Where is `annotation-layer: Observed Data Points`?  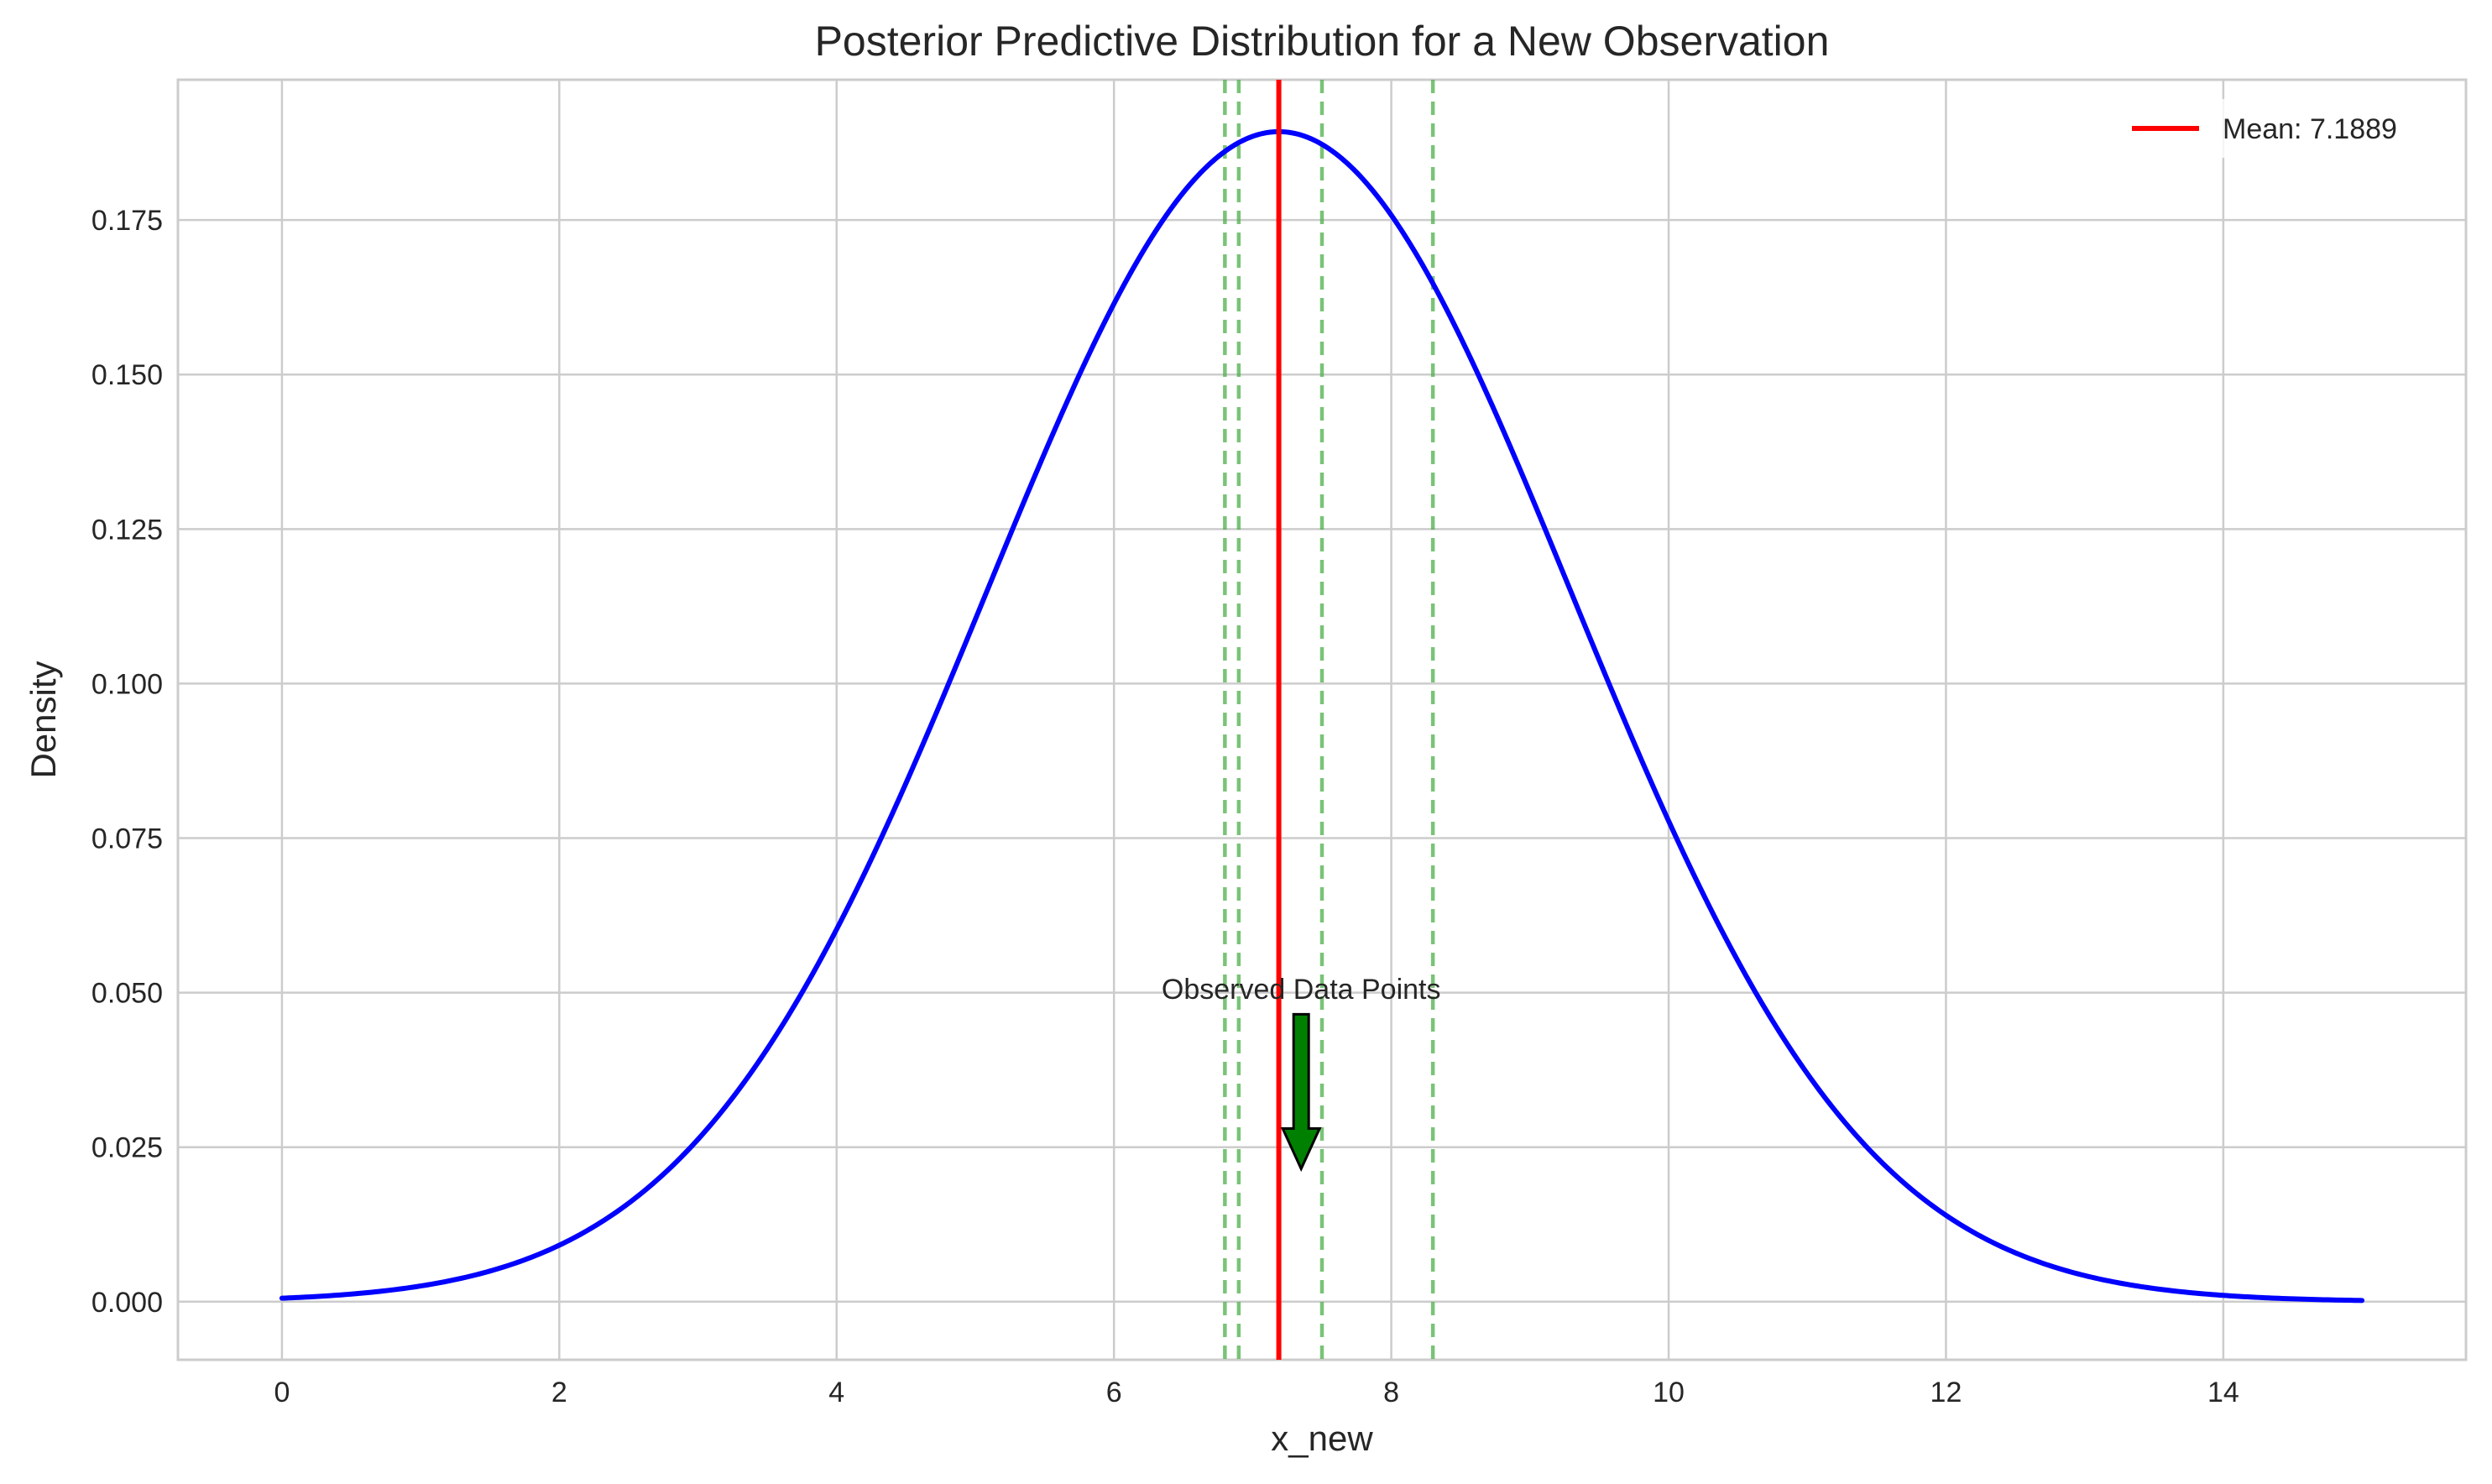
annotation-layer: Observed Data Points is located at coordinates (1301, 1073).